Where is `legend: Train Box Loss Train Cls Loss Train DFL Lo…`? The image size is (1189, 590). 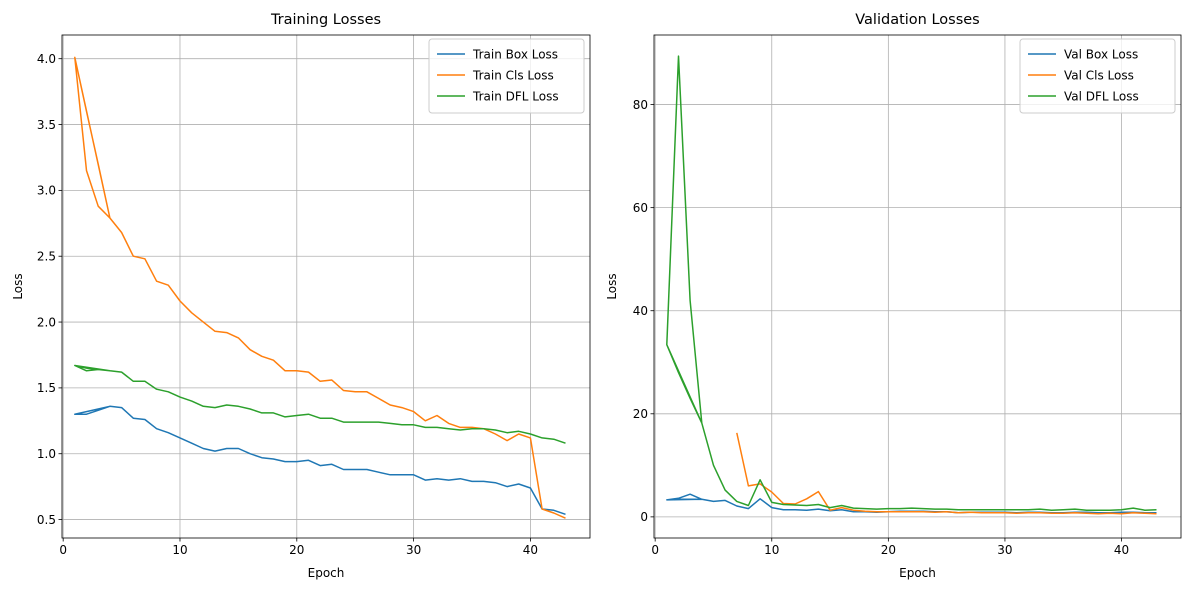
legend: Train Box Loss Train Cls Loss Train DFL Lo… is located at coordinates (506, 76).